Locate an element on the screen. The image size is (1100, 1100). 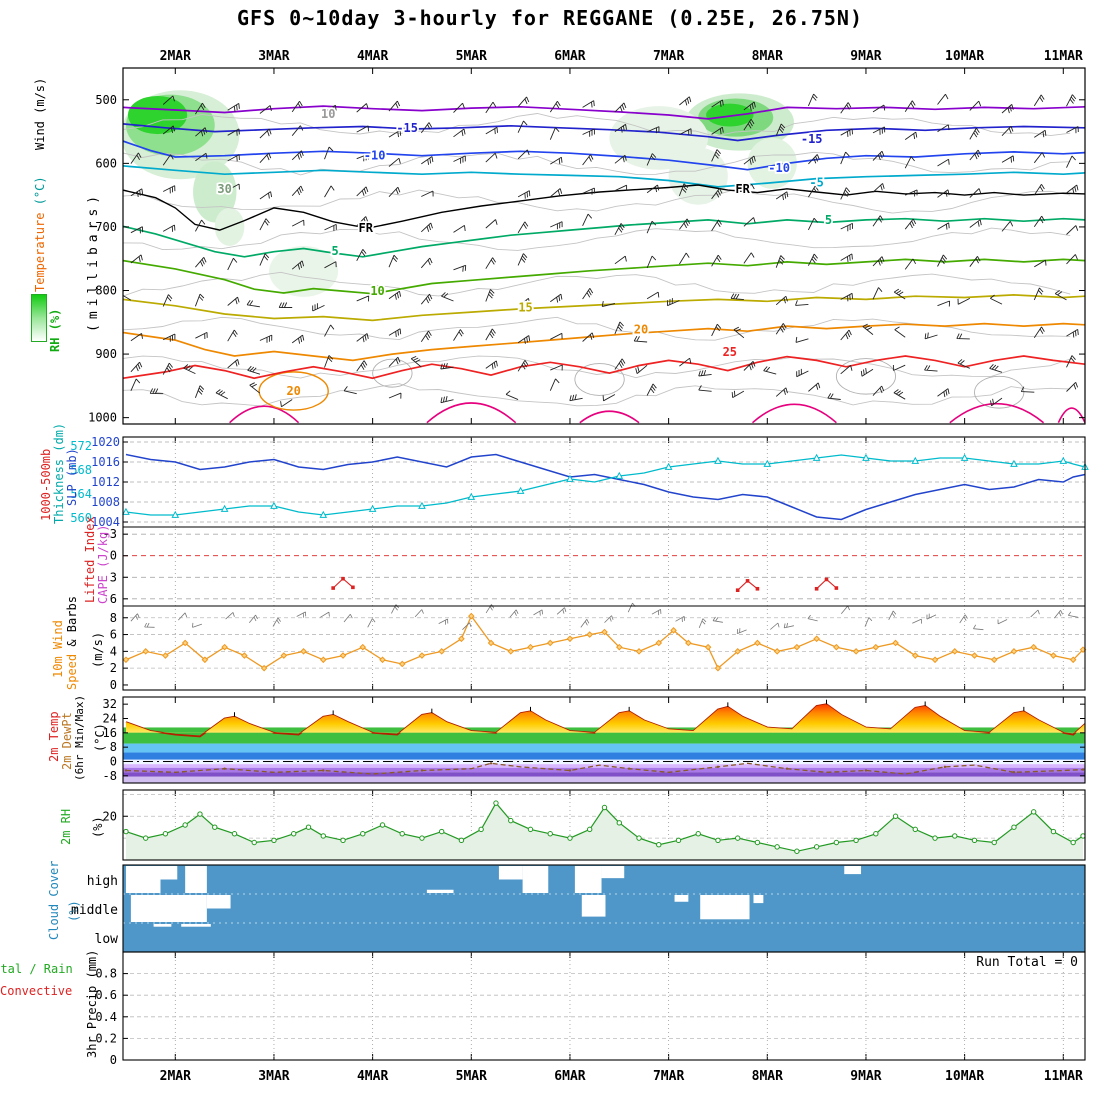
rh-frame is located at coordinates (604, 825).